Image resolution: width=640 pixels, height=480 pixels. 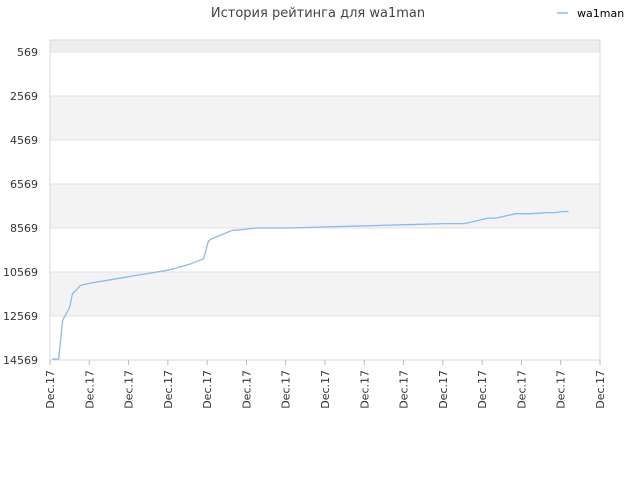 What do you see at coordinates (24, 184) in the screenshot?
I see `y-tick-label: 6569` at bounding box center [24, 184].